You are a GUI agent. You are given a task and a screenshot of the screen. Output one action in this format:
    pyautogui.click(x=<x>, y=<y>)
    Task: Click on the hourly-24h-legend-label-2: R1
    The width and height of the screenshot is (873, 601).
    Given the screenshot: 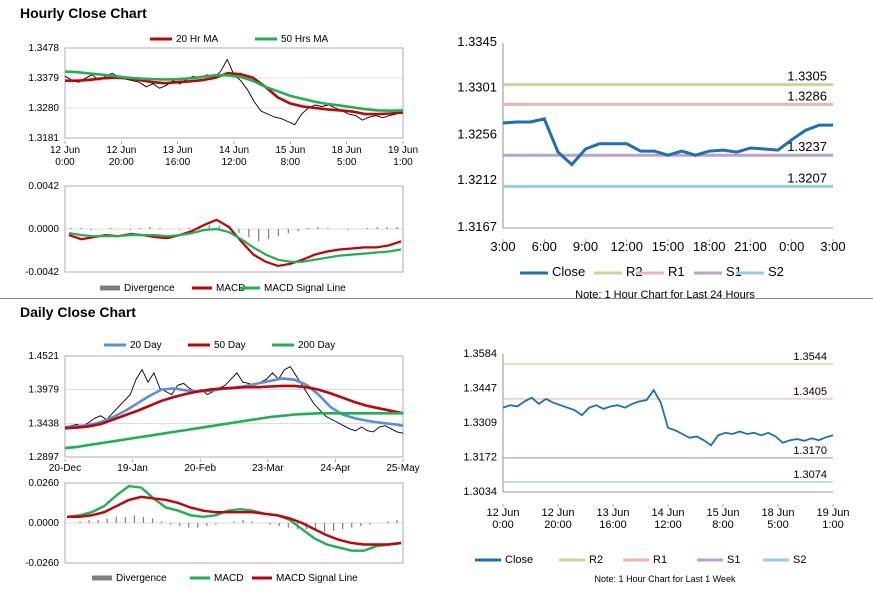 What is the action you would take?
    pyautogui.click(x=676, y=271)
    